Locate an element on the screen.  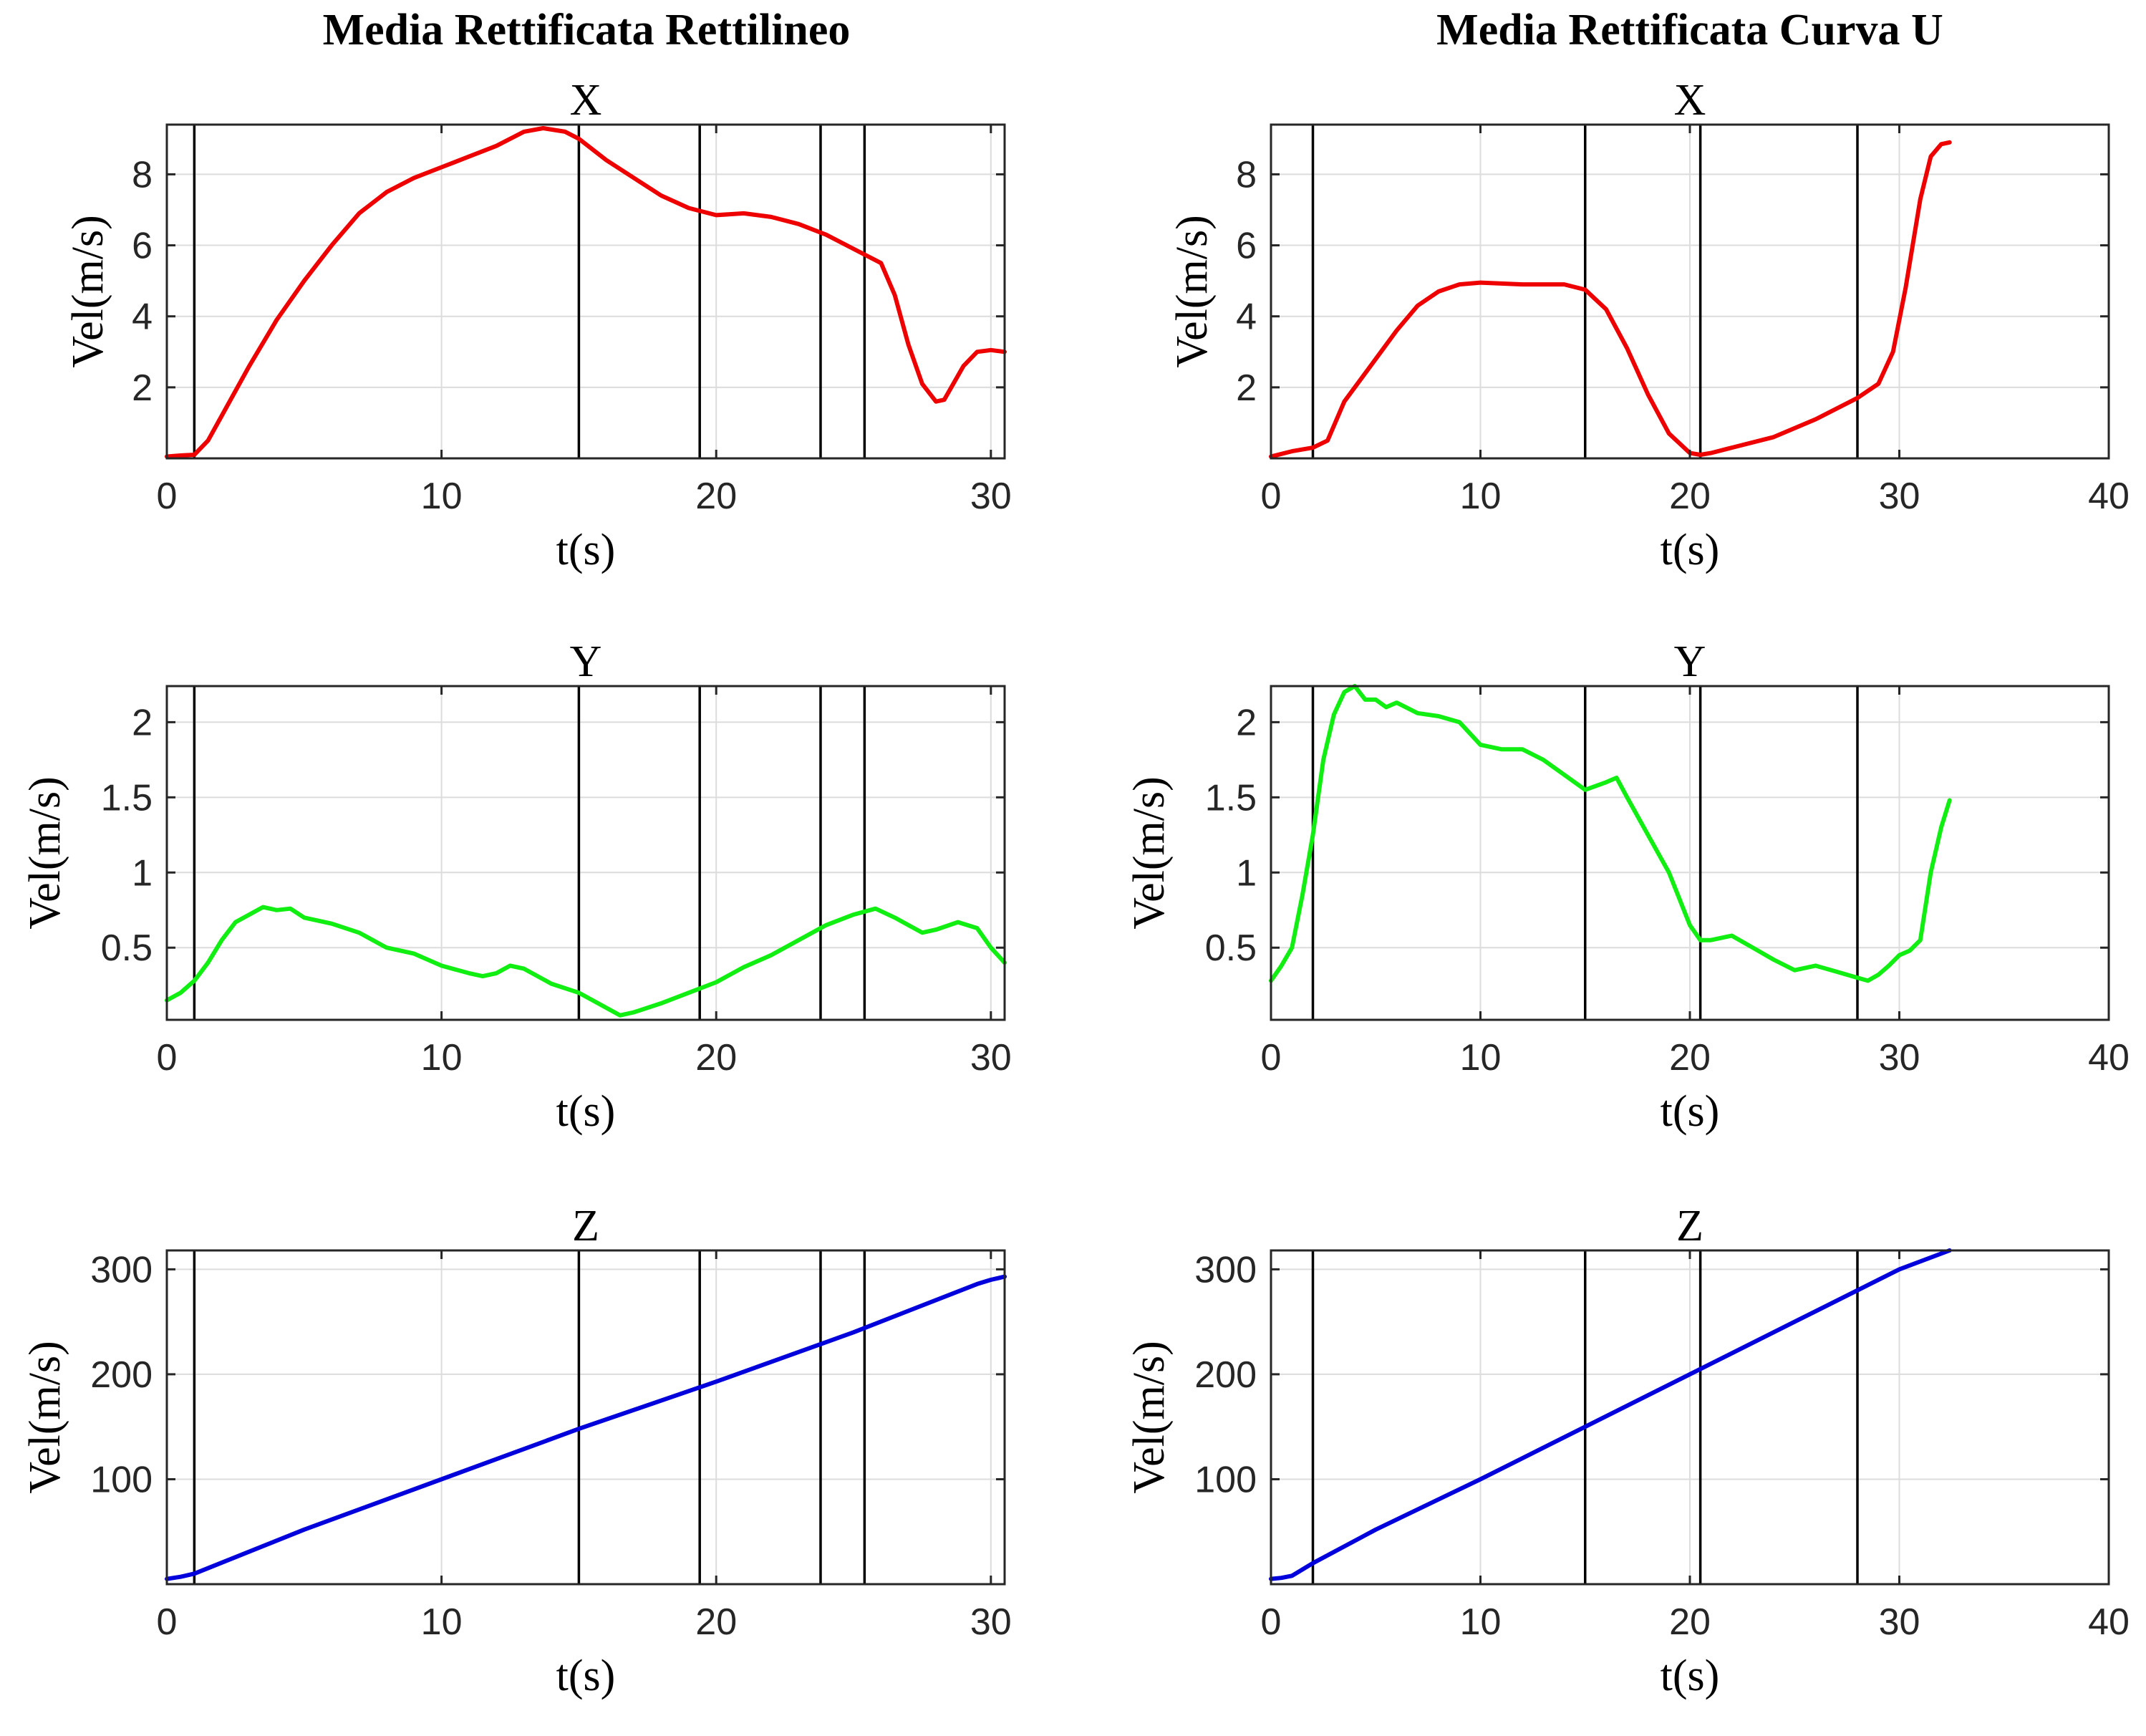
subplot-rett-y: 0 10 20 30 0.5 1 1.5 2 Yt(s) Vel(m/s) is located at coordinates (516, 886).